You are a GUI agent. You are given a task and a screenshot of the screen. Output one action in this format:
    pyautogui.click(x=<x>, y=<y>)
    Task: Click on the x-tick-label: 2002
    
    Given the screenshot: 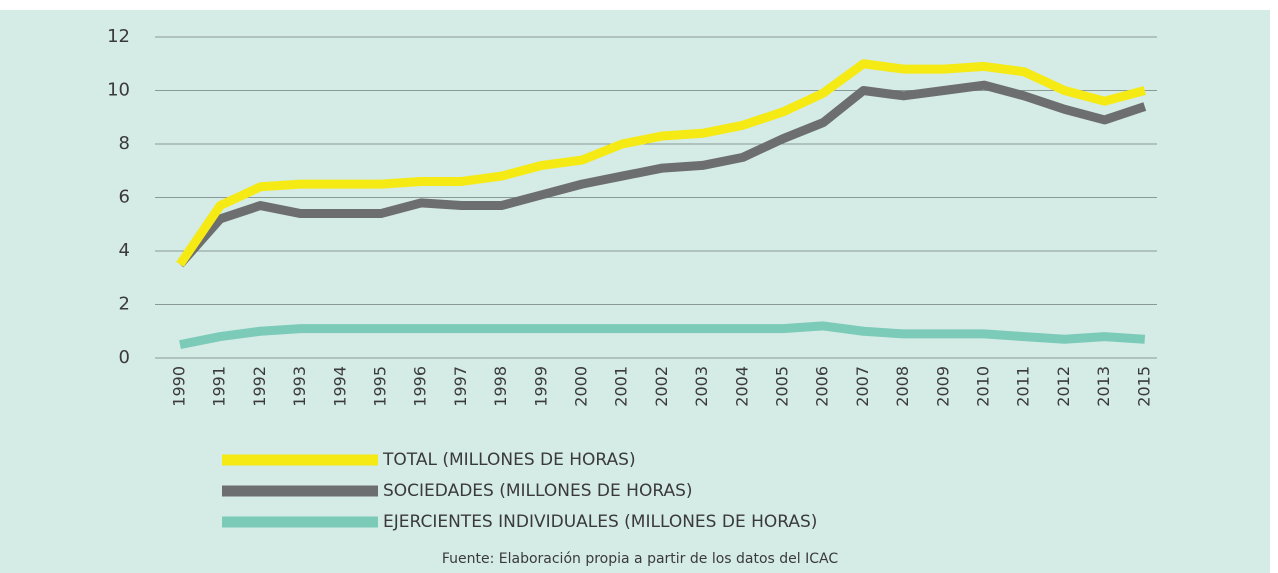 What is the action you would take?
    pyautogui.click(x=661, y=386)
    